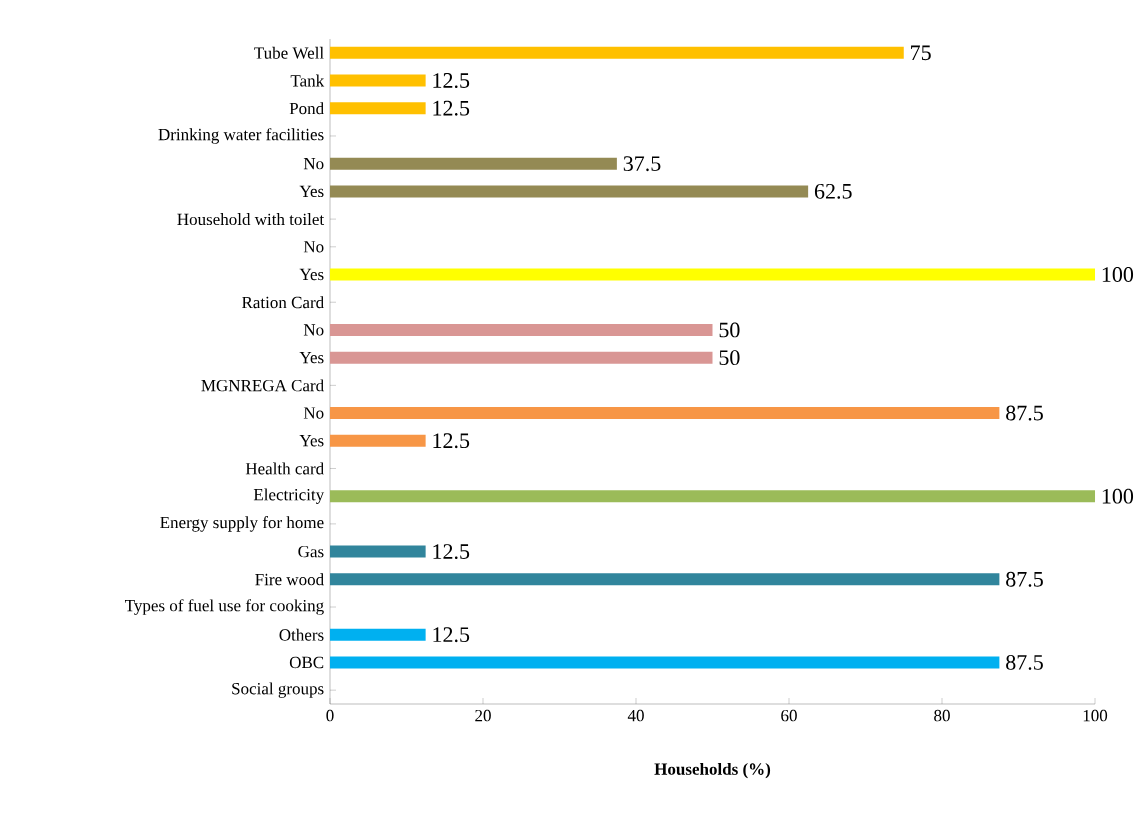 The width and height of the screenshot is (1147, 829). What do you see at coordinates (833, 191) in the screenshot?
I see `data-label: 62.5` at bounding box center [833, 191].